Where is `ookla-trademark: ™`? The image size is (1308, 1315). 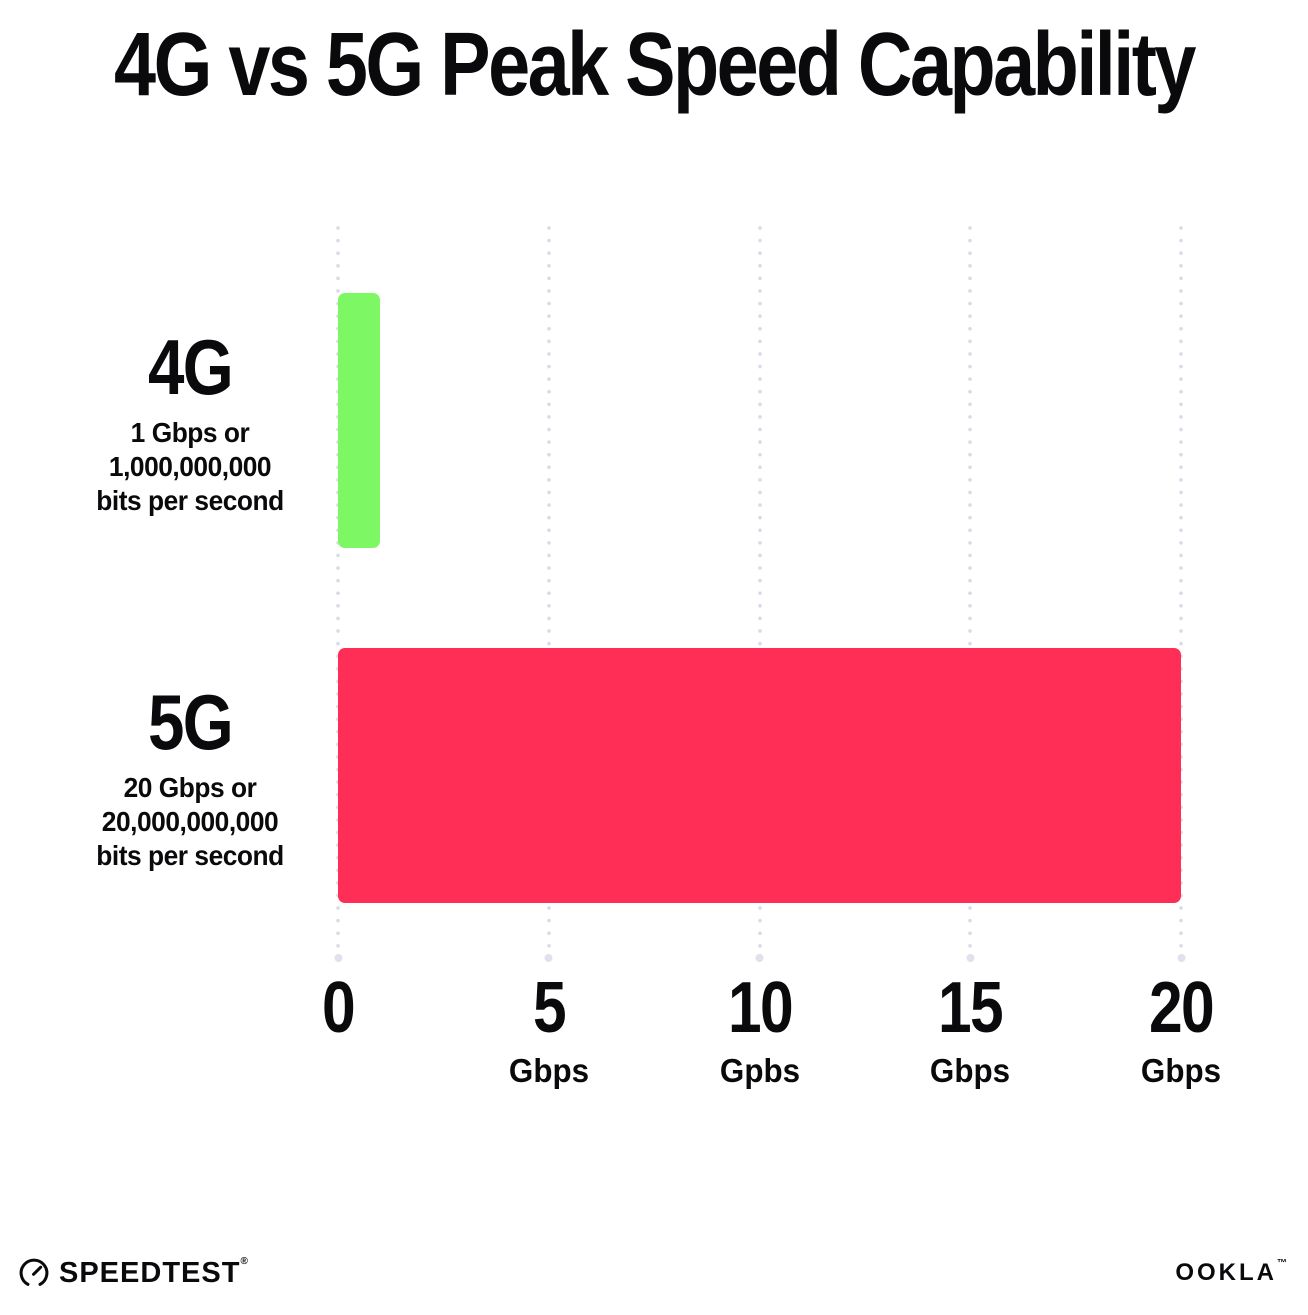 ookla-trademark: ™ is located at coordinates (1283, 1263).